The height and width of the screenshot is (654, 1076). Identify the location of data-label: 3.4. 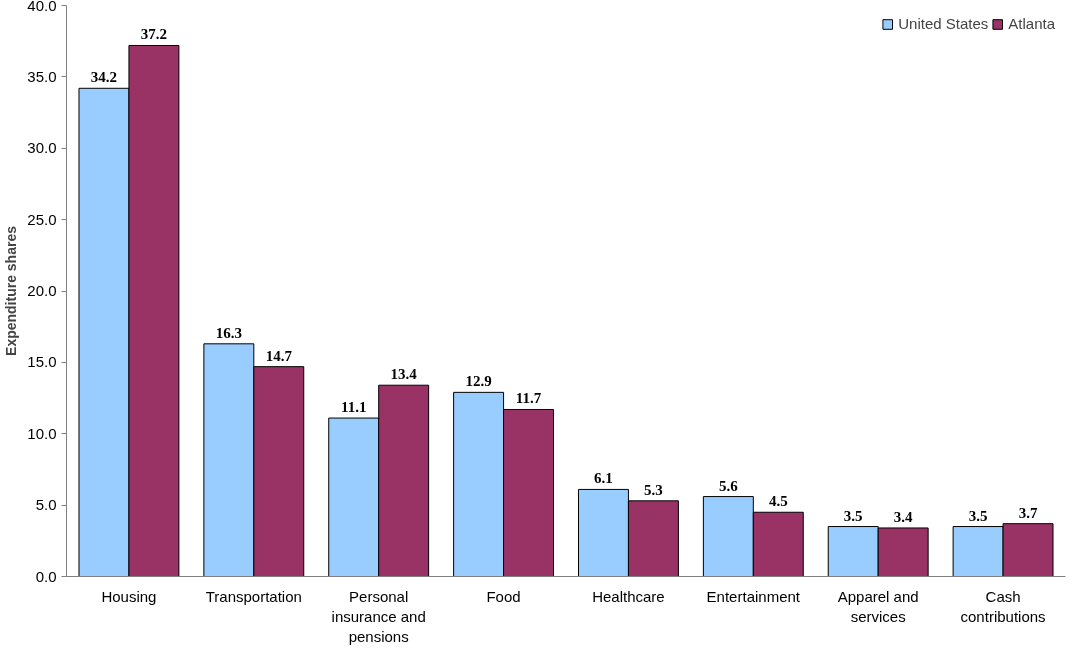
(903, 516).